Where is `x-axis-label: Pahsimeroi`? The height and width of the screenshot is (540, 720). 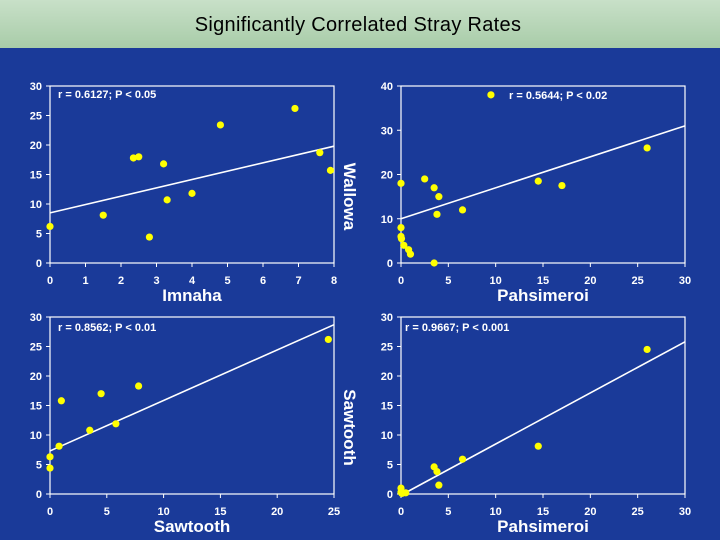 x-axis-label: Pahsimeroi is located at coordinates (543, 295).